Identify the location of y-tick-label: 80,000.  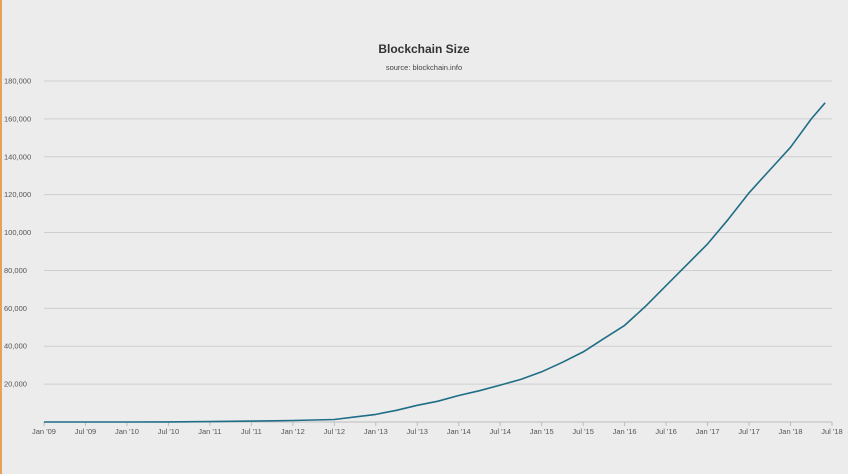
(15, 270).